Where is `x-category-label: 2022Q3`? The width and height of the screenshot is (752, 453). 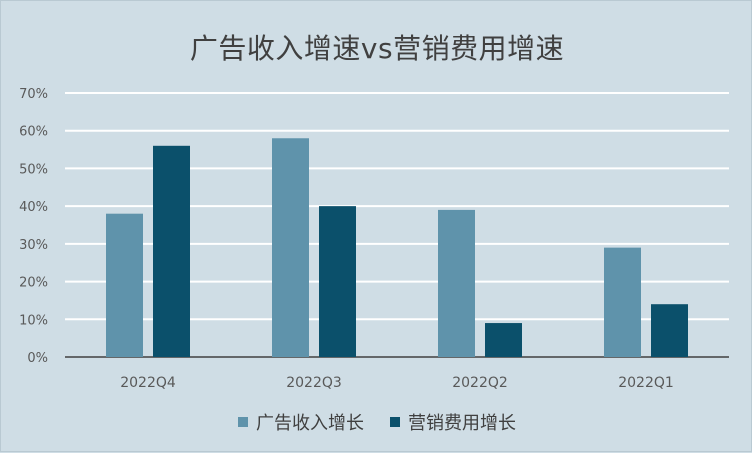
x-category-label: 2022Q3 is located at coordinates (314, 383).